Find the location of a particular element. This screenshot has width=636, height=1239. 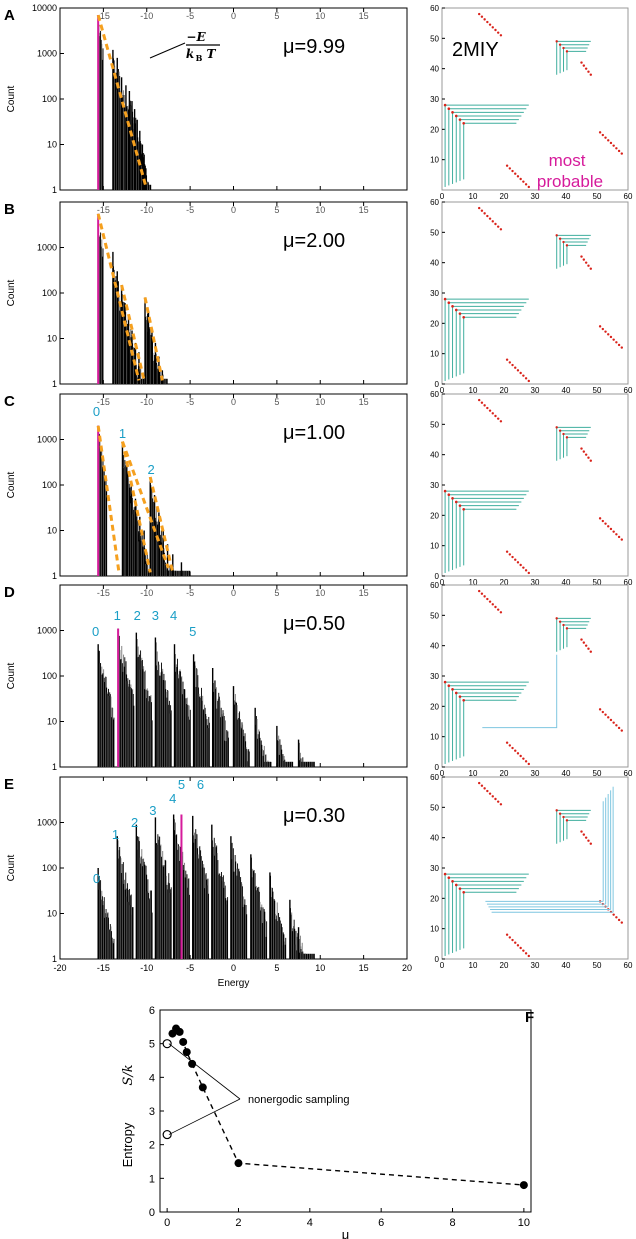

mu-value-label: μ=2.00 is located at coordinates (314, 241).